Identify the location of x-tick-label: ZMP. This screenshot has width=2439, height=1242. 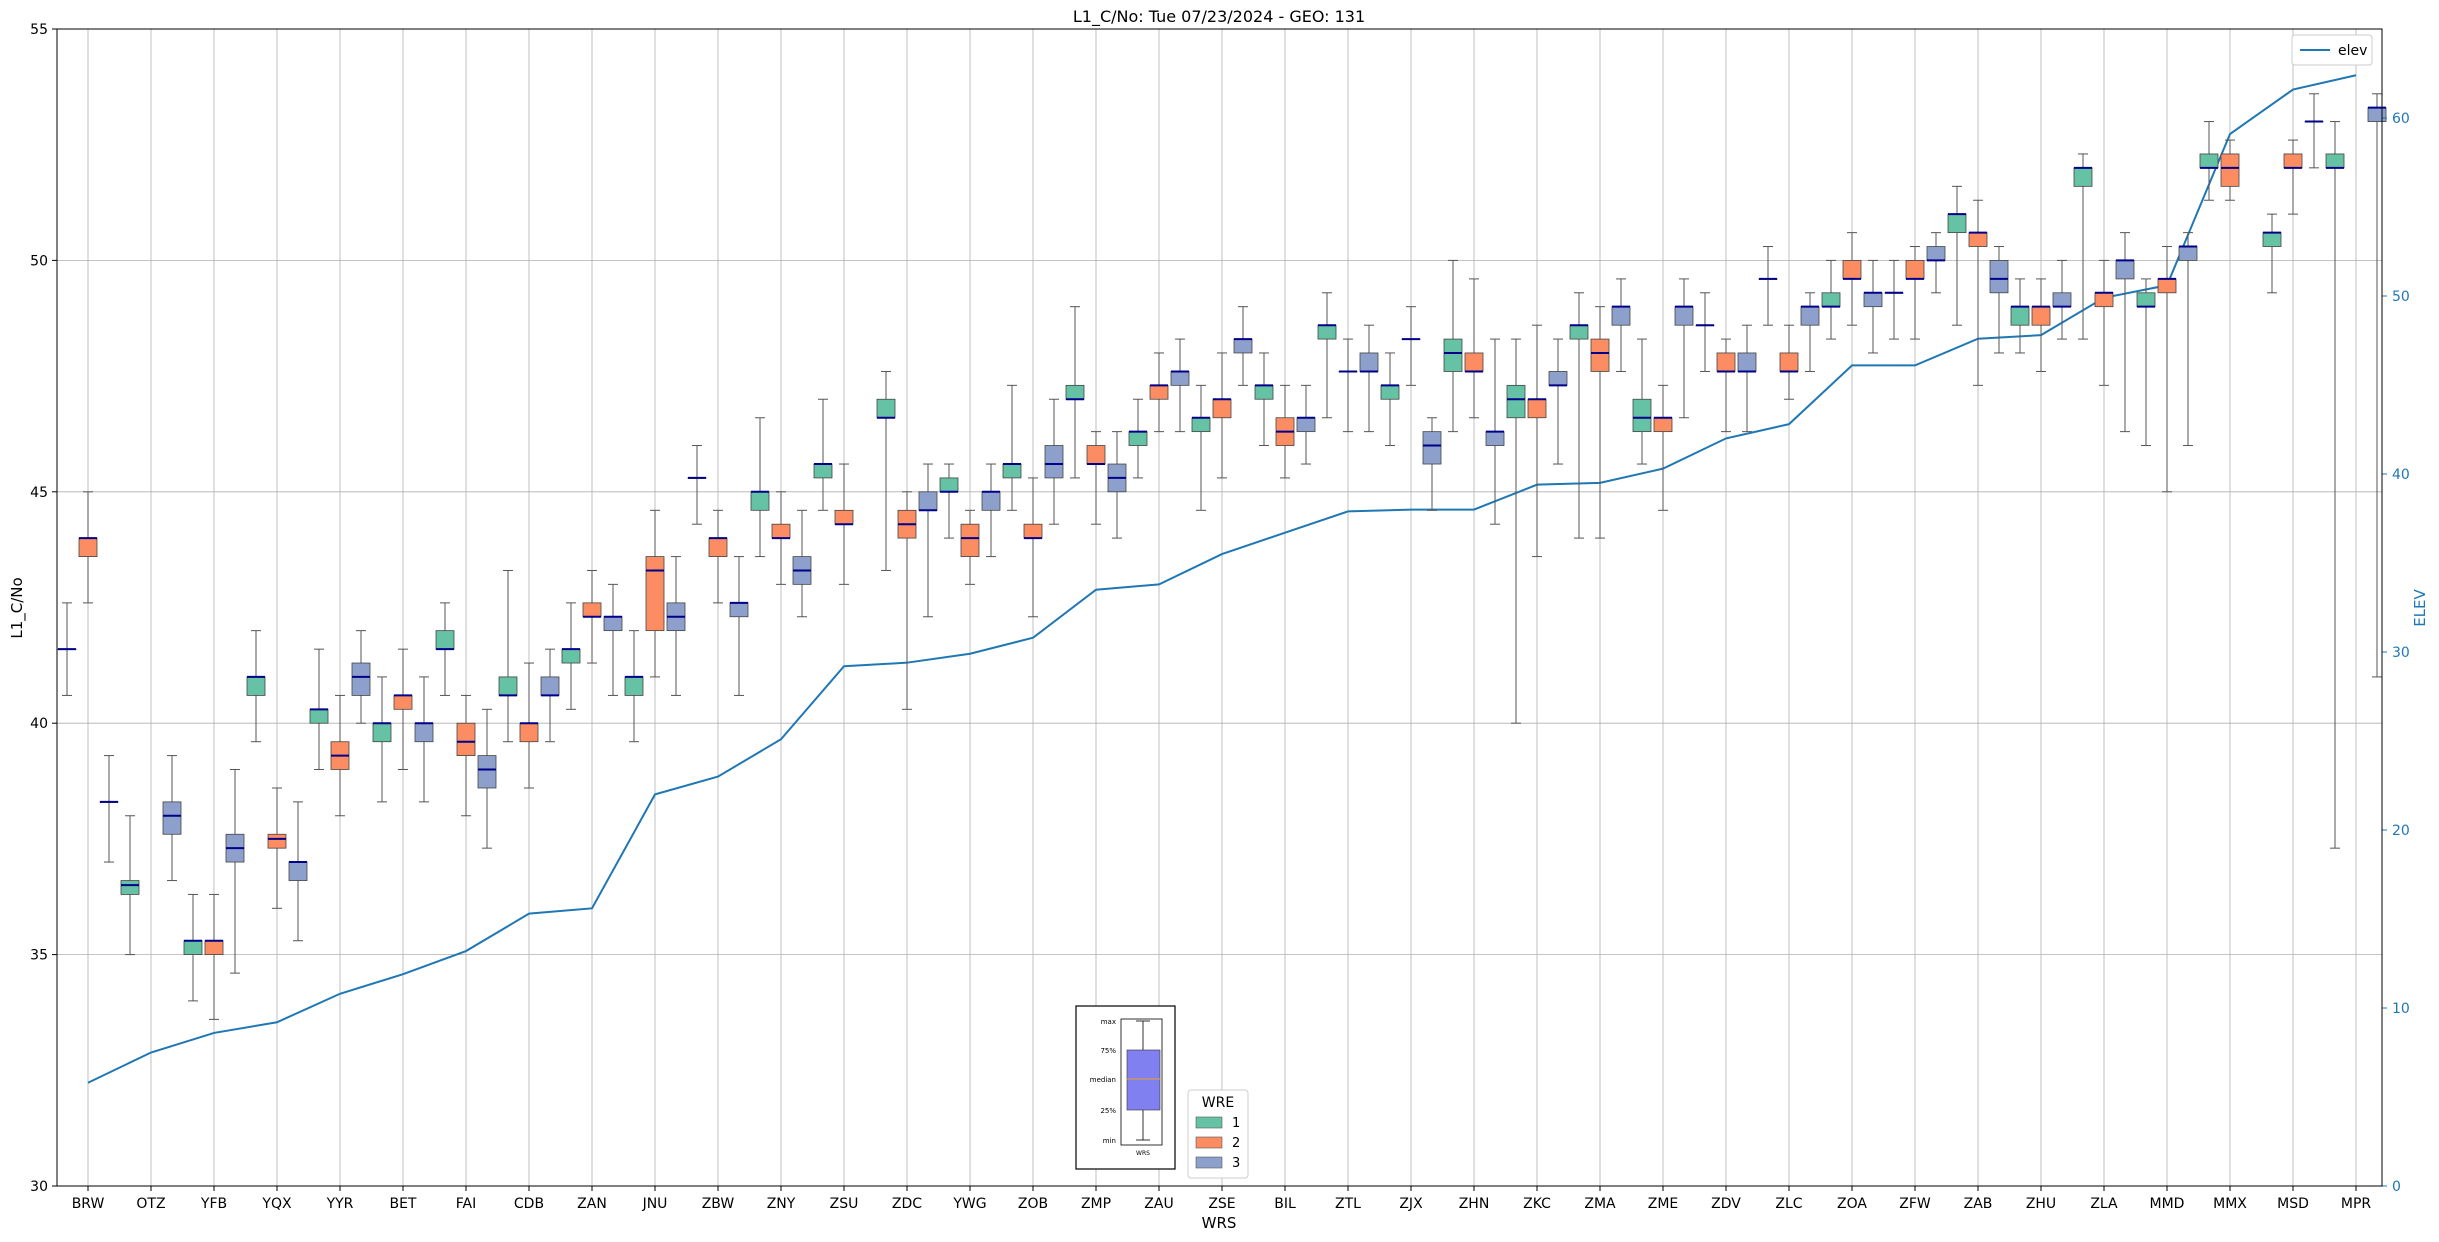
(1096, 1204).